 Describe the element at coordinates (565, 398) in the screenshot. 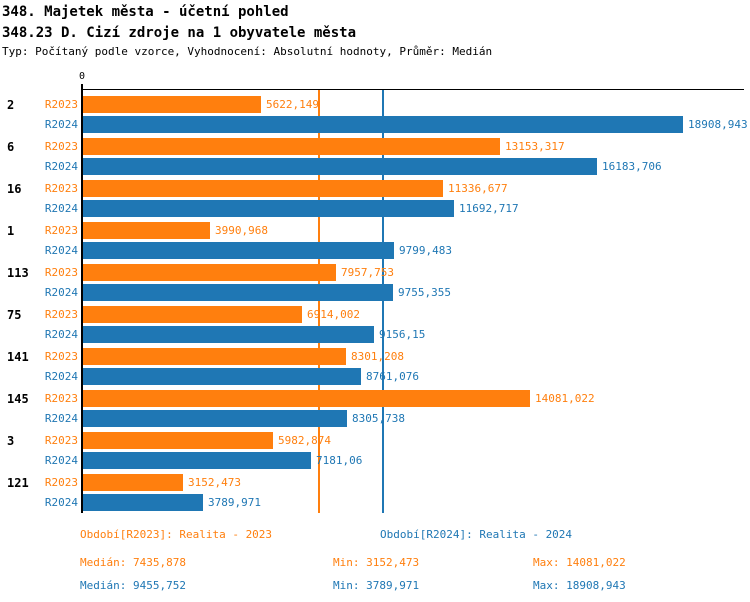

I see `bar-value-label: 14081,022` at that location.